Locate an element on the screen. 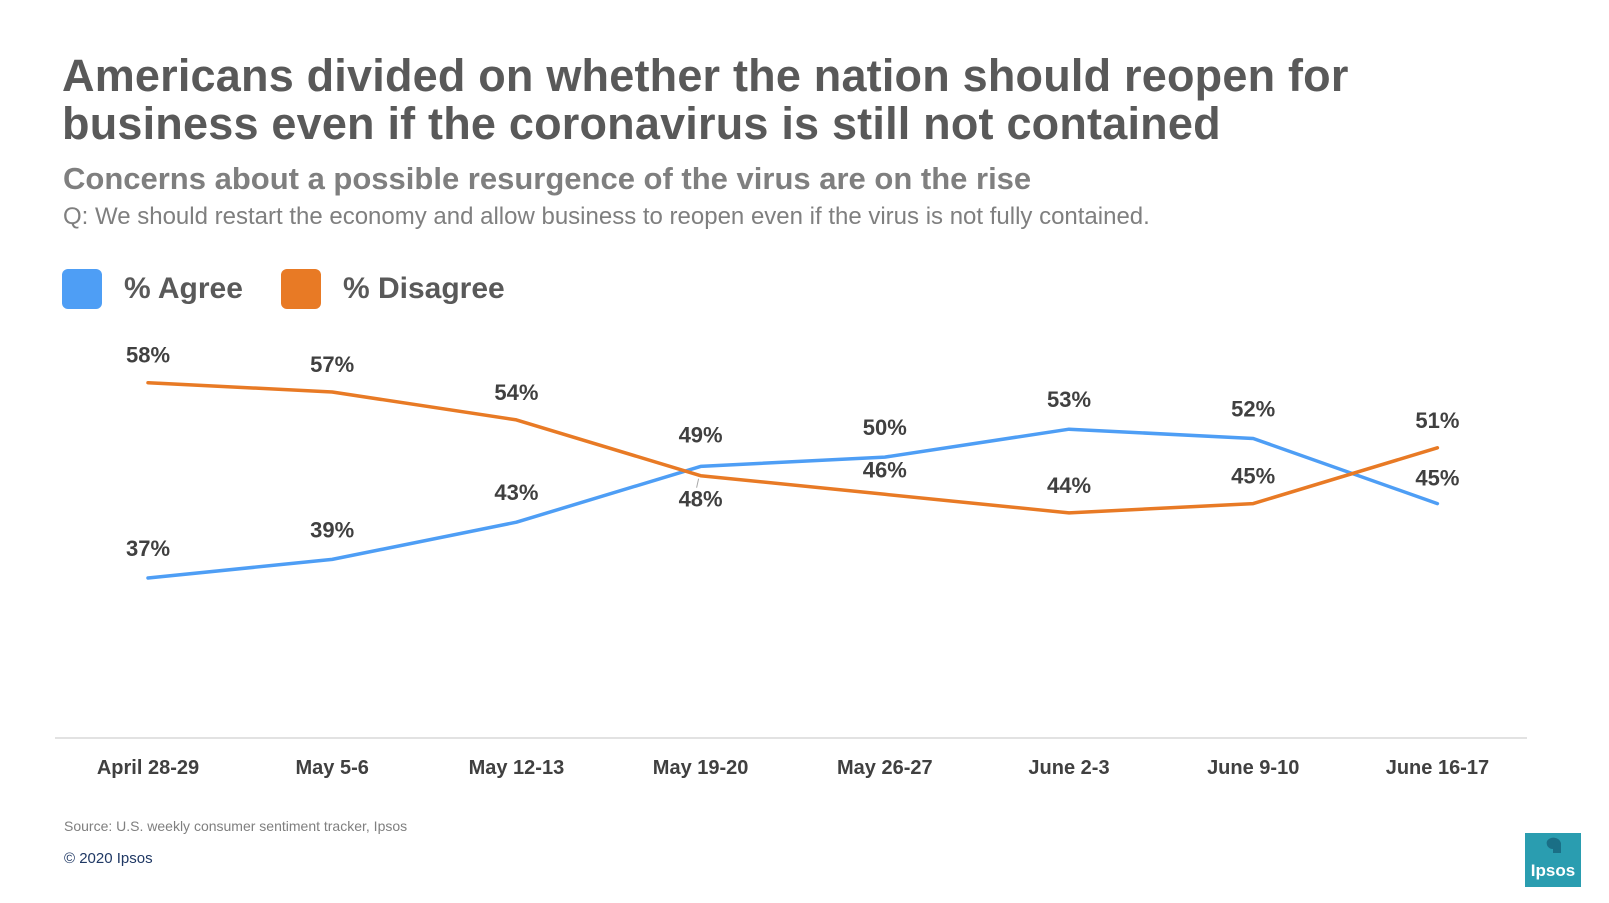 This screenshot has height=903, width=1609. legend-item-agree: % Agree is located at coordinates (152, 289).